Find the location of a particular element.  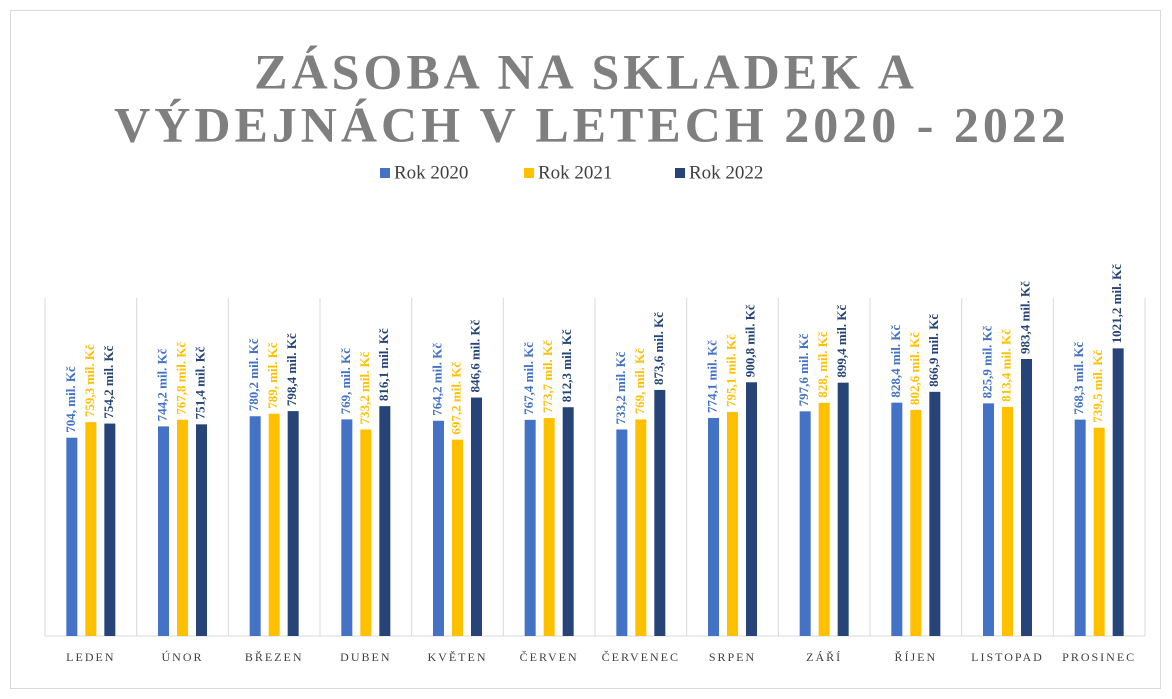

data-label: 828, mil. Kč is located at coordinates (822, 364).